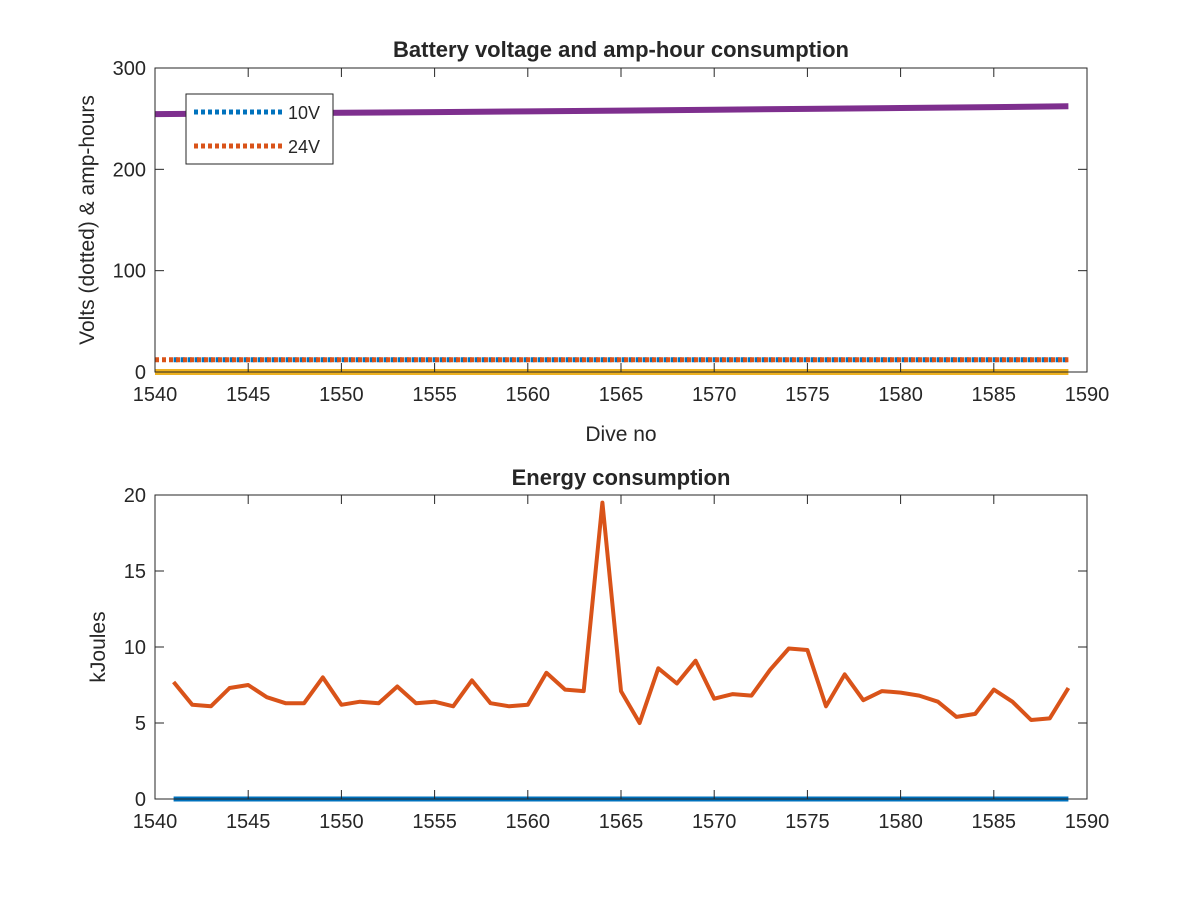 This screenshot has height=900, width=1200. Describe the element at coordinates (98, 646) in the screenshot. I see `y-axis-label: kJoules` at that location.